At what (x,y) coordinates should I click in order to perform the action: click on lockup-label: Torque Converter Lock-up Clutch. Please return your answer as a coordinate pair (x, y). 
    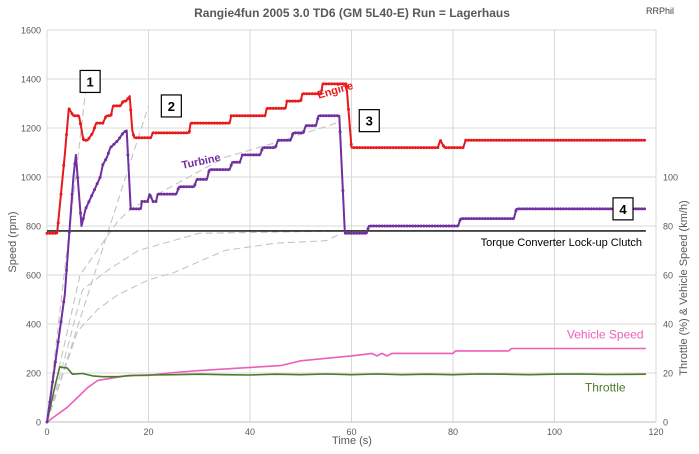
    Looking at the image, I should click on (561, 243).